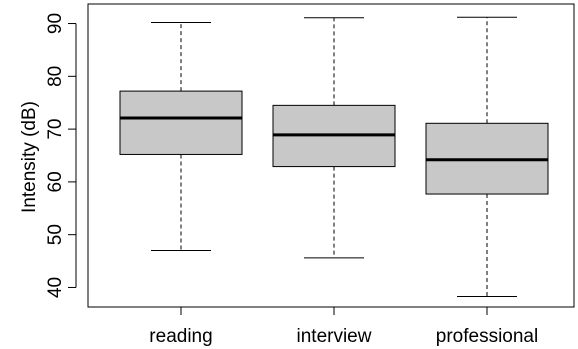 The image size is (578, 349). I want to click on x-tick-label: interview, so click(334, 336).